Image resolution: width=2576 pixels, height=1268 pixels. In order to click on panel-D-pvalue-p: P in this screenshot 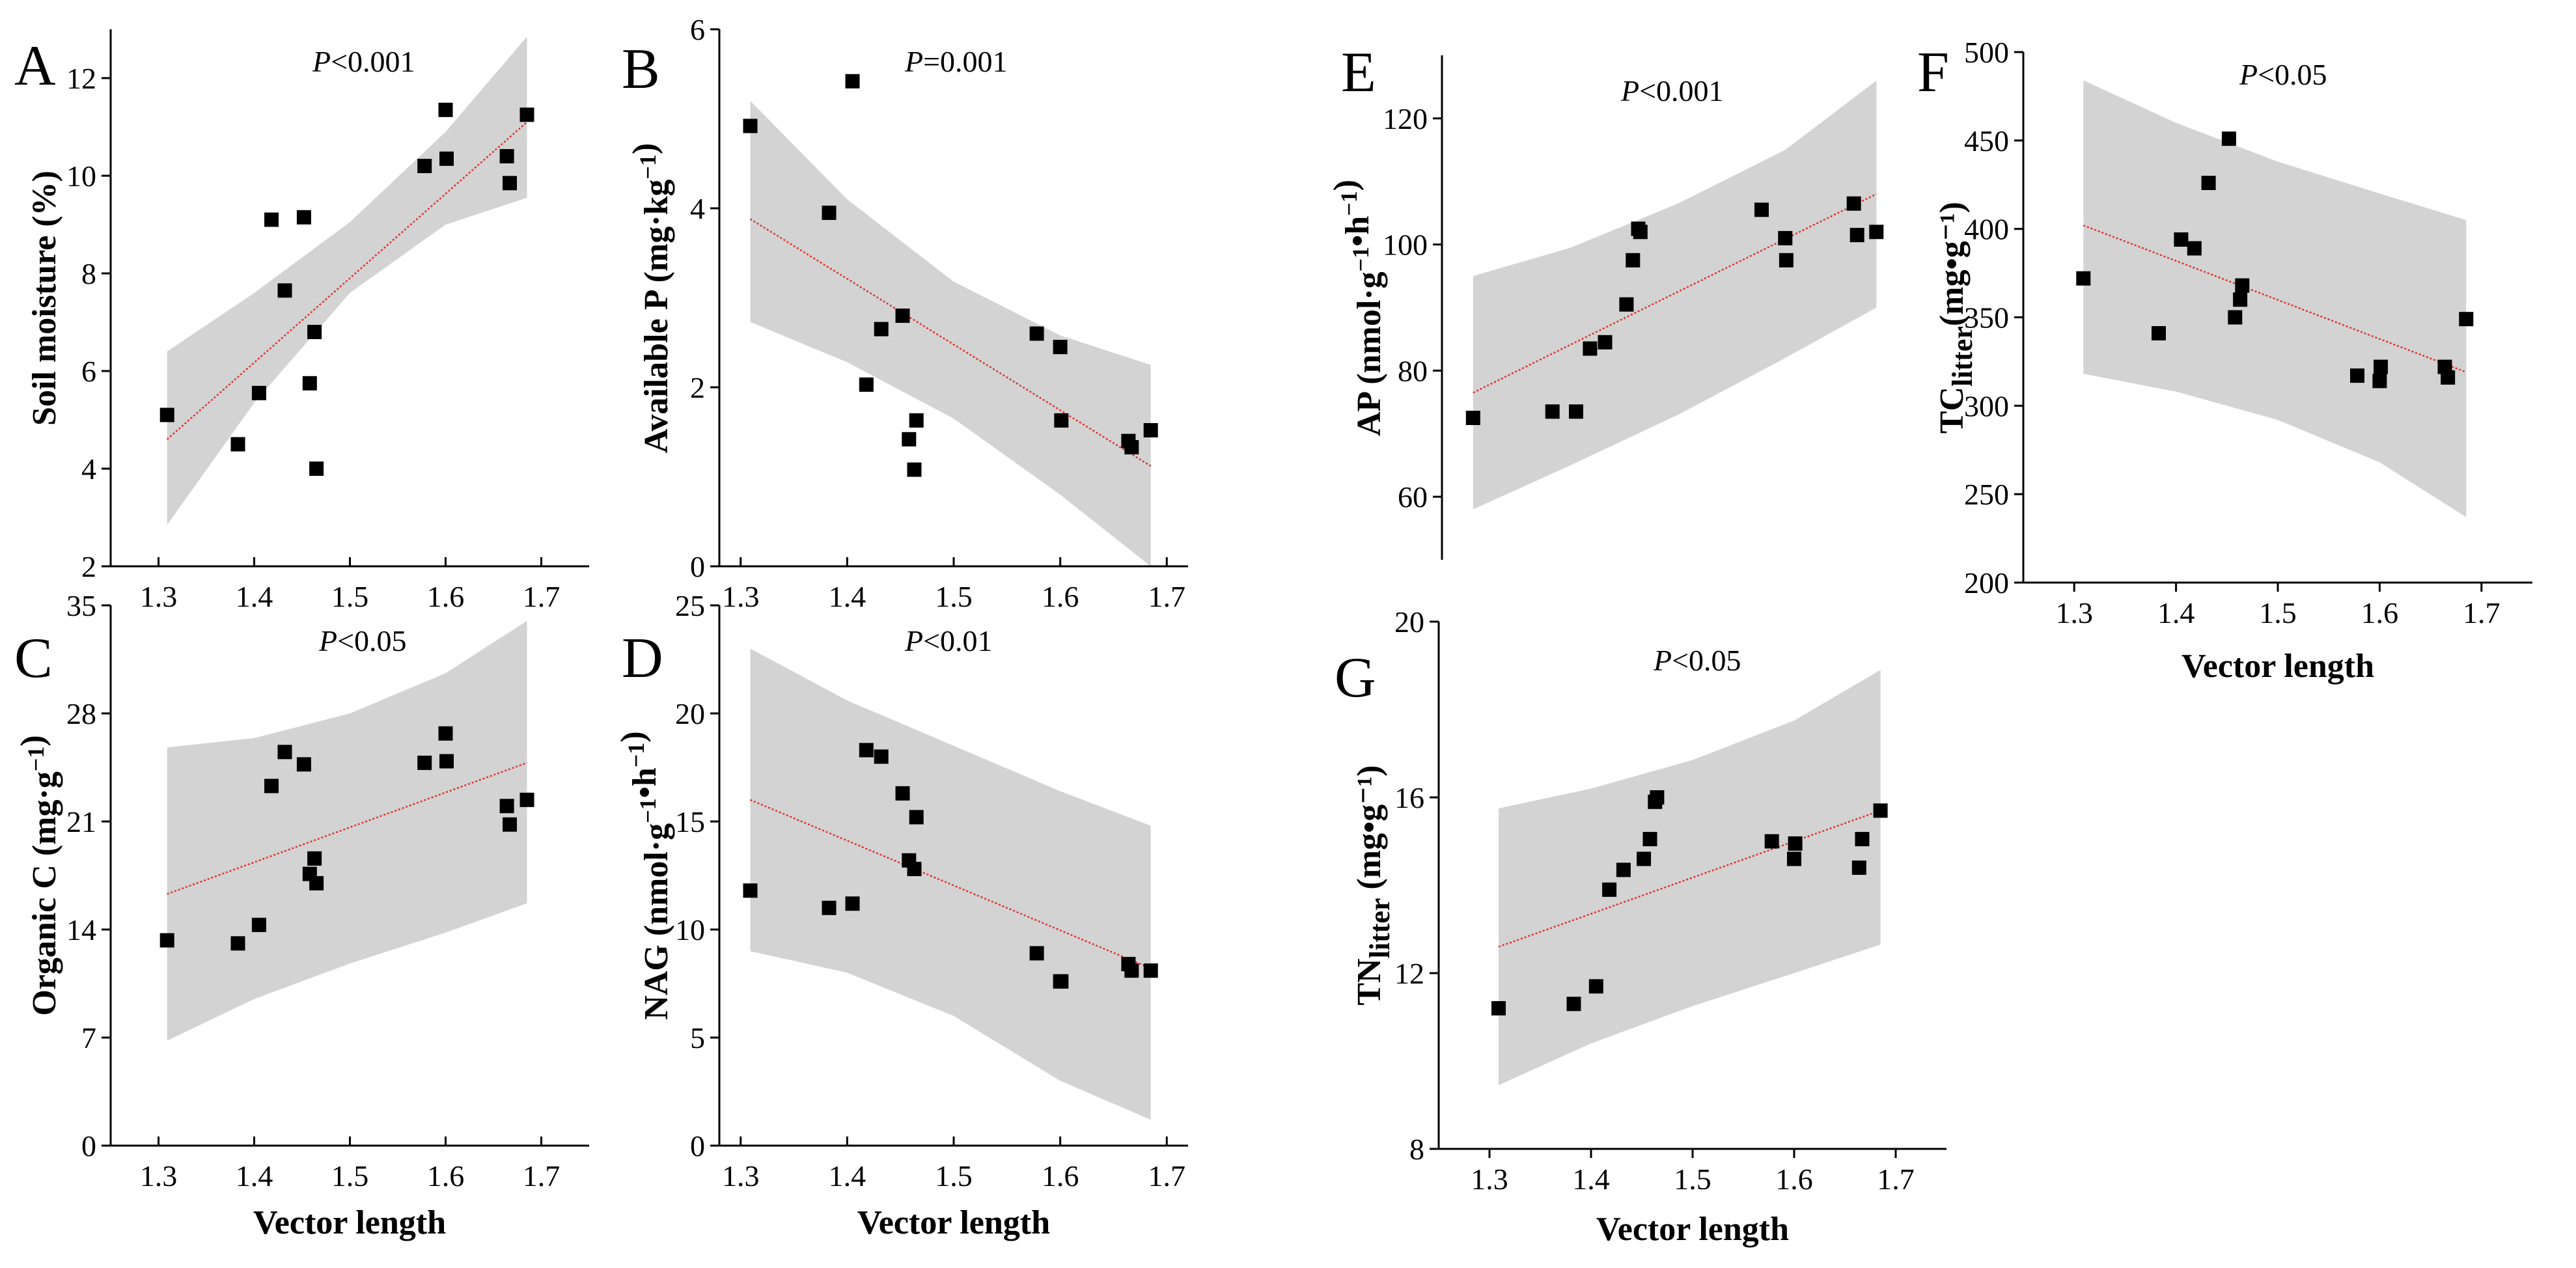, I will do `click(913, 640)`.